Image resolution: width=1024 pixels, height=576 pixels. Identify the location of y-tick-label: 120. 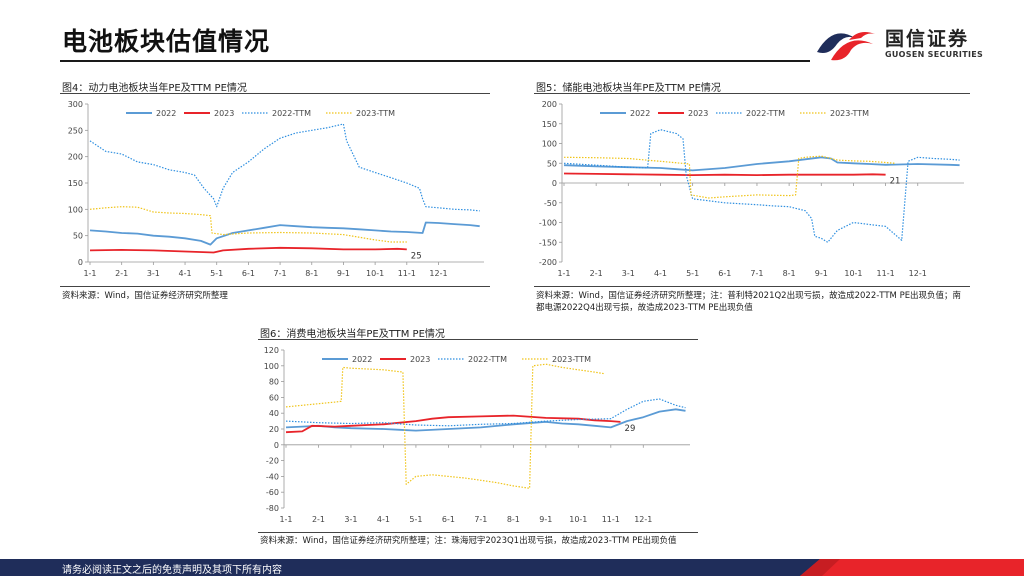
(271, 350).